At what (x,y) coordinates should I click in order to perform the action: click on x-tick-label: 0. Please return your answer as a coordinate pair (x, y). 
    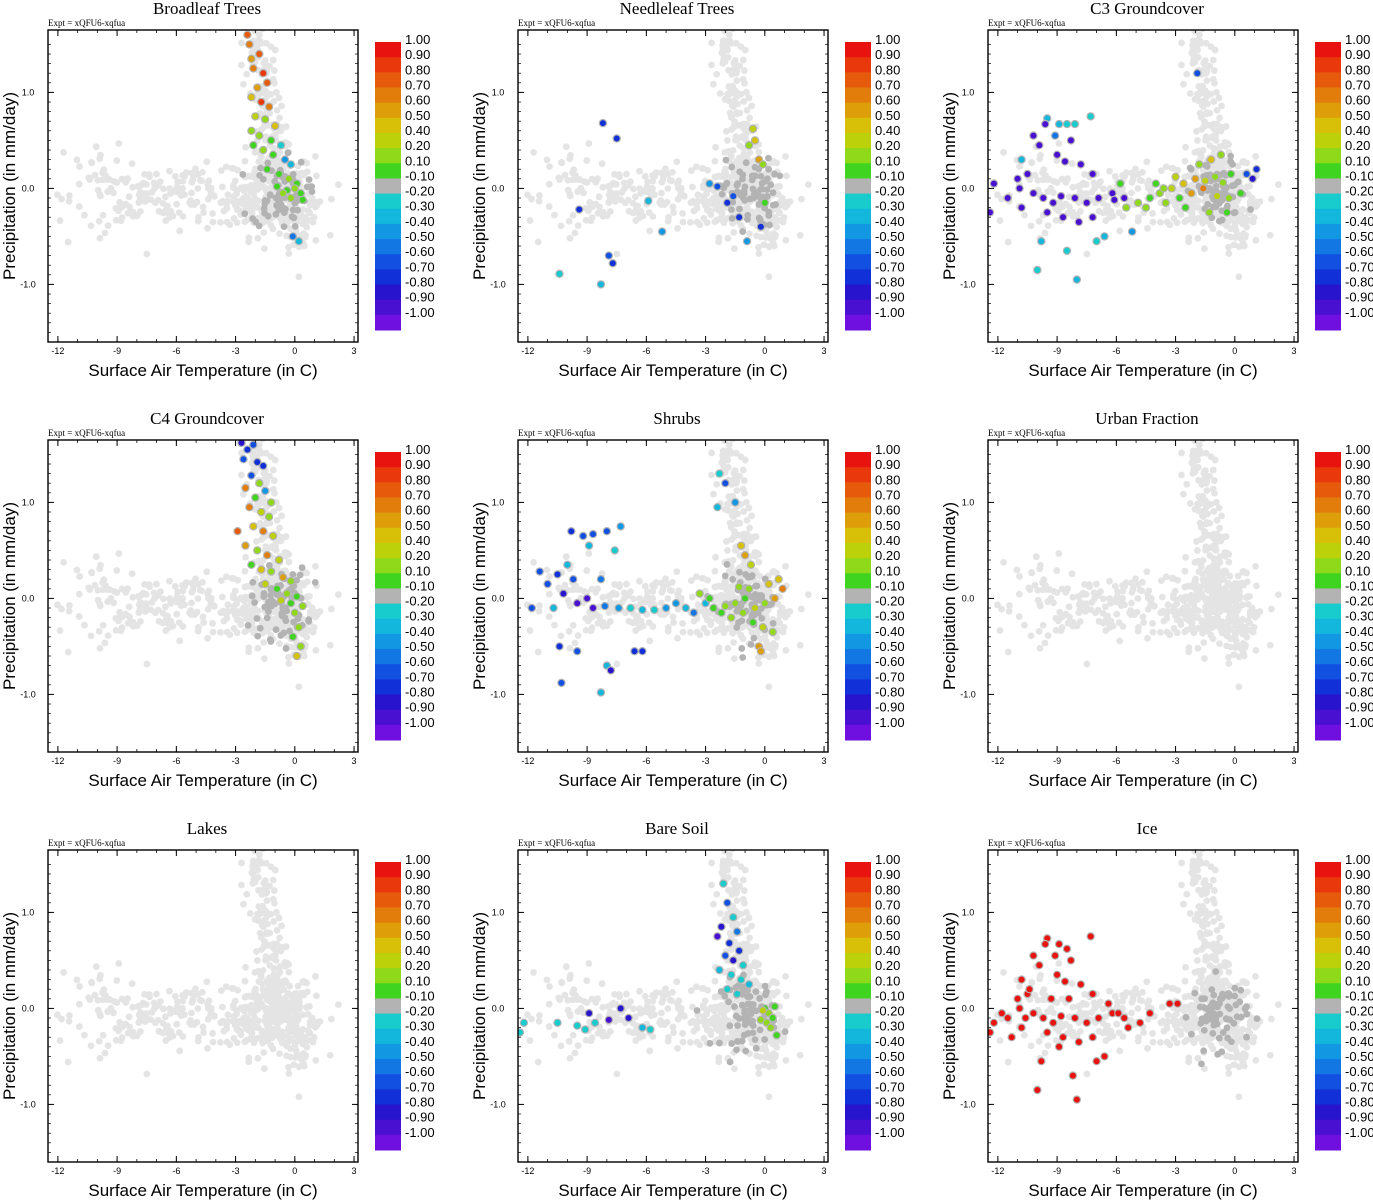
    Looking at the image, I should click on (1234, 351).